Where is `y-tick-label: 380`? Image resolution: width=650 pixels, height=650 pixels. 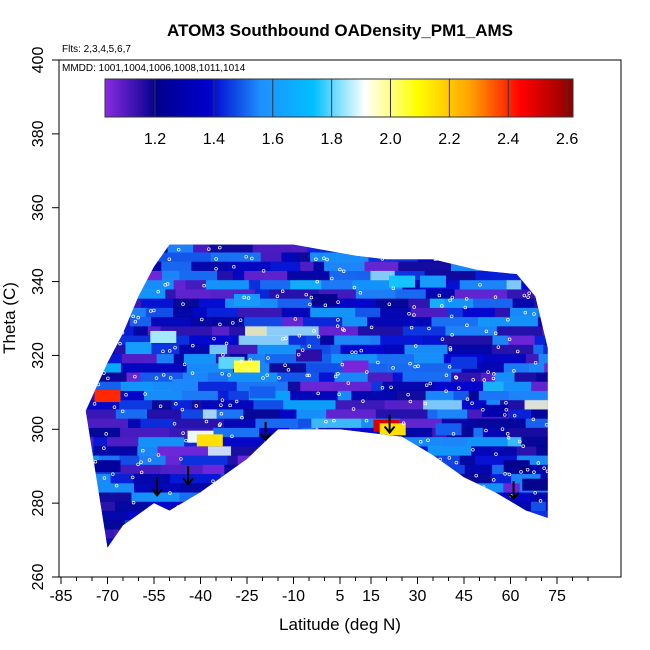 y-tick-label: 380 is located at coordinates (38, 133).